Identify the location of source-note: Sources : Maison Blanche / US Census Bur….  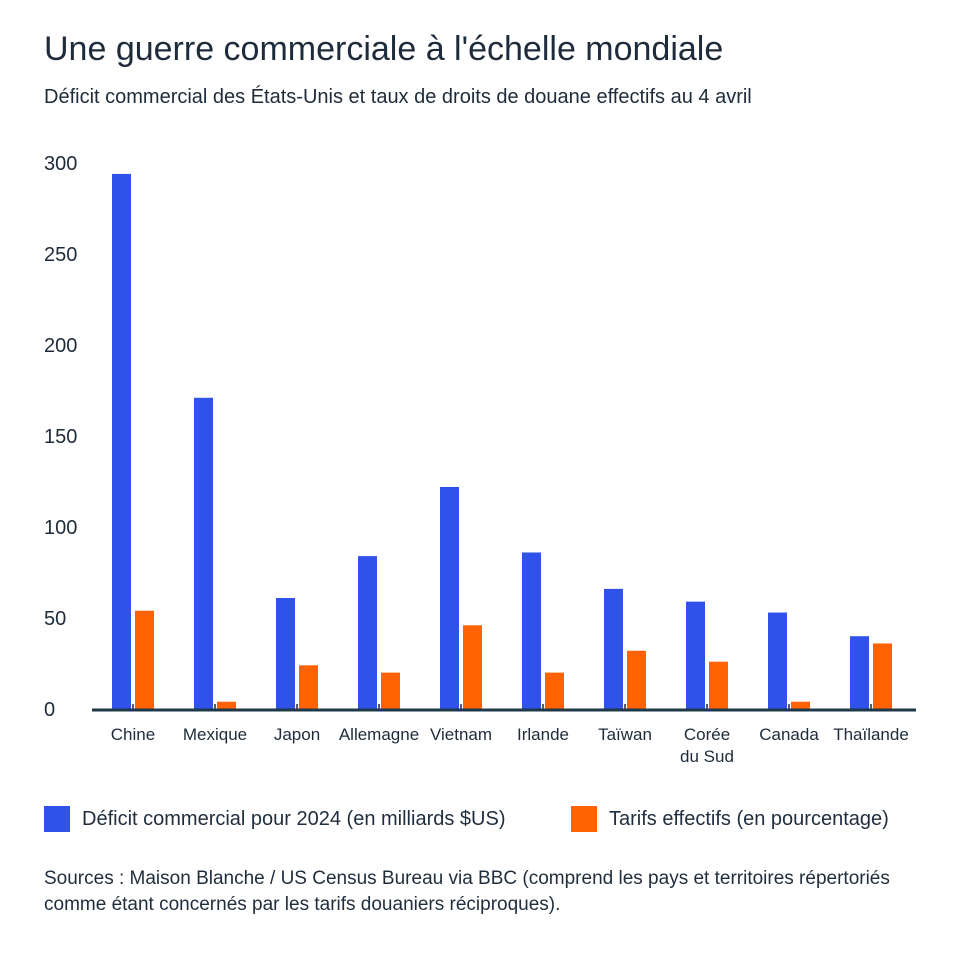
(467, 891).